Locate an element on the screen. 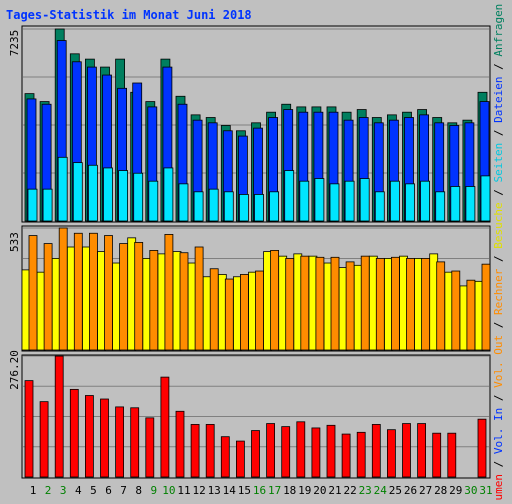  x-tick-label: 30 is located at coordinates (470, 490).